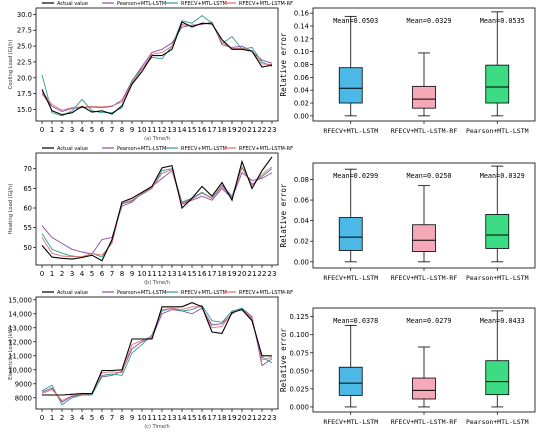 Image resolution: width=550 pixels, height=441 pixels. I want to click on legend-entry: Pearson+MTL-LSTM, so click(141, 293).